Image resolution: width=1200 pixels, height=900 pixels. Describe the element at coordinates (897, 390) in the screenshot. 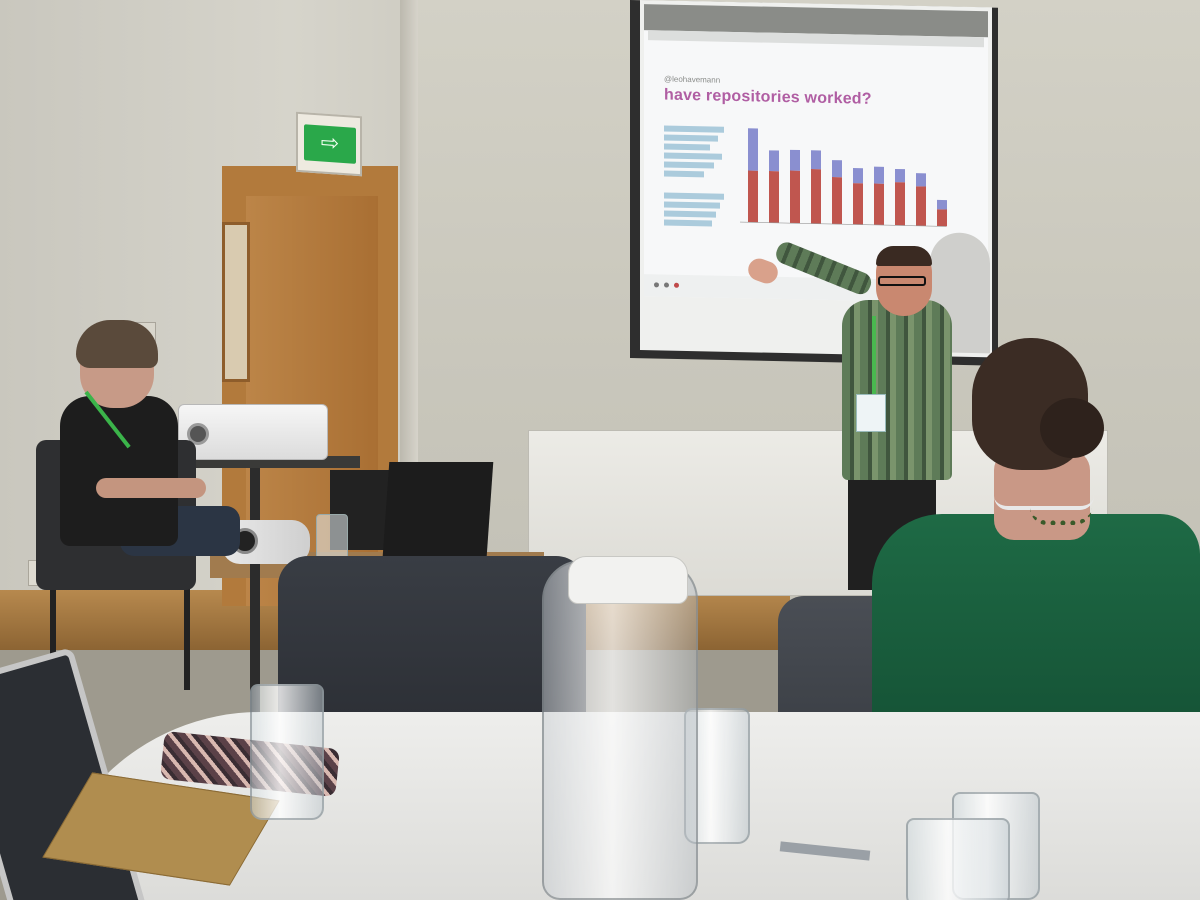

I see `presenter-plaid-shirt` at that location.